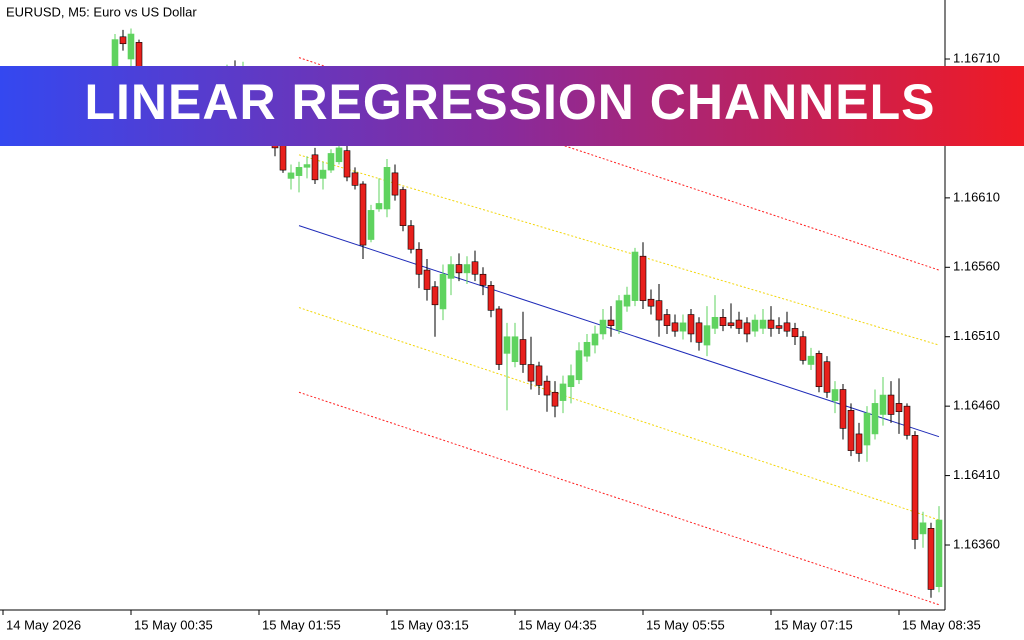 Image resolution: width=1024 pixels, height=640 pixels. I want to click on y-tick-label: 1.16410, so click(976, 474).